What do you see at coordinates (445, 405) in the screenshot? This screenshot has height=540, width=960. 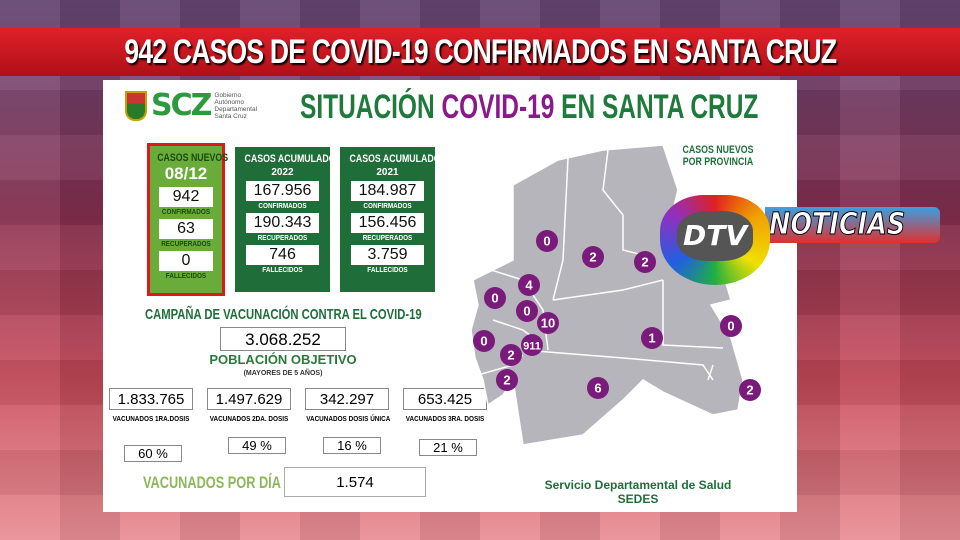 I see `dose-3: 653.425 VACUNADOS 3RA. DOSIS` at bounding box center [445, 405].